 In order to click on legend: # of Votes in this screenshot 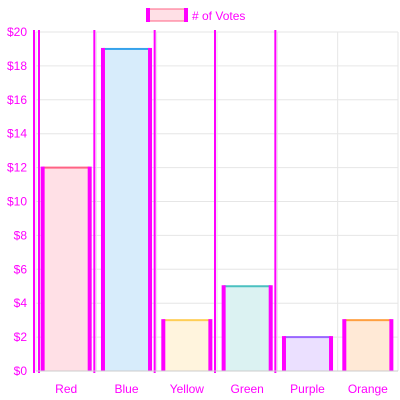, I will do `click(195, 15)`.